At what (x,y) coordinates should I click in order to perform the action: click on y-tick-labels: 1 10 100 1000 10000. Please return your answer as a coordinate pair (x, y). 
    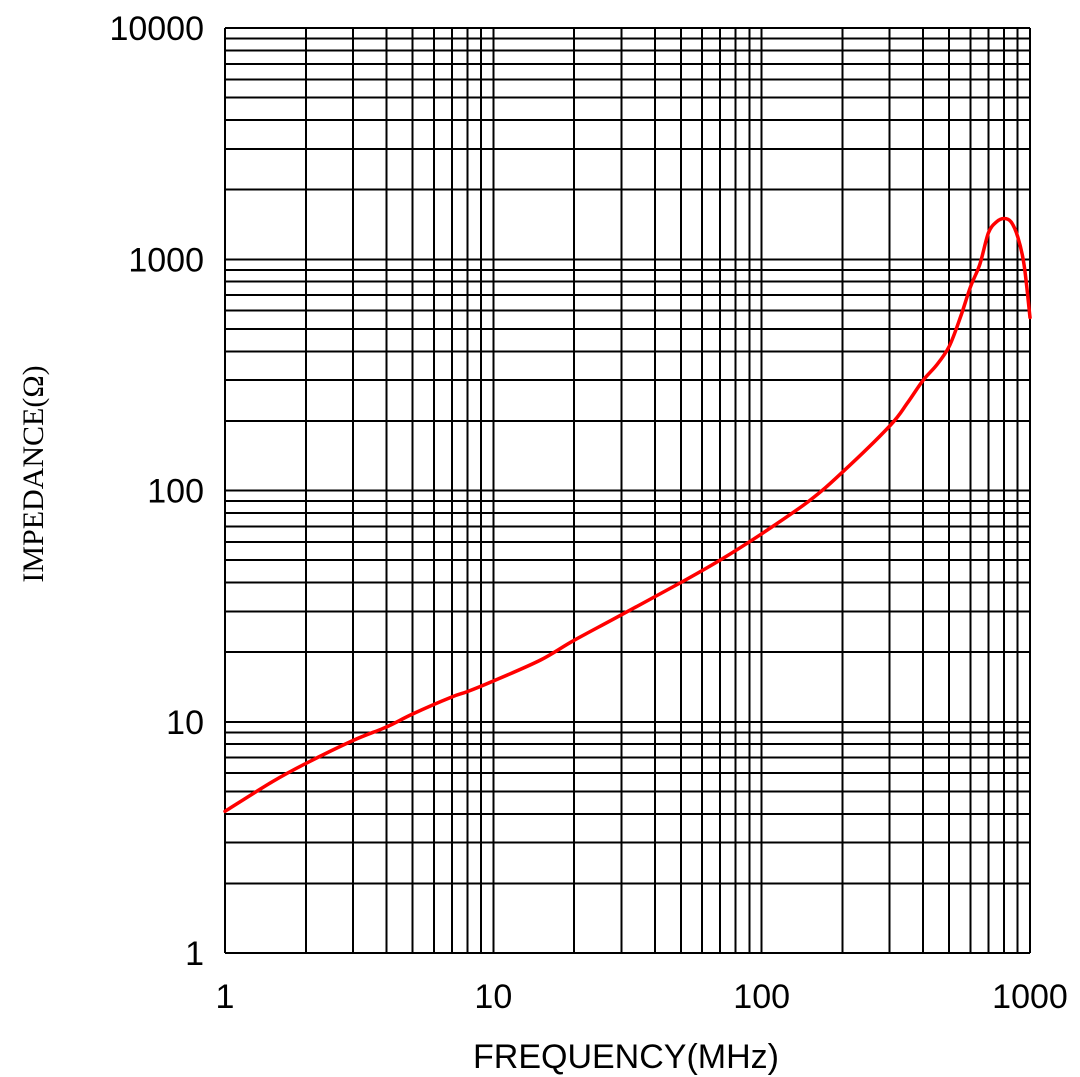
    Looking at the image, I should click on (156, 491).